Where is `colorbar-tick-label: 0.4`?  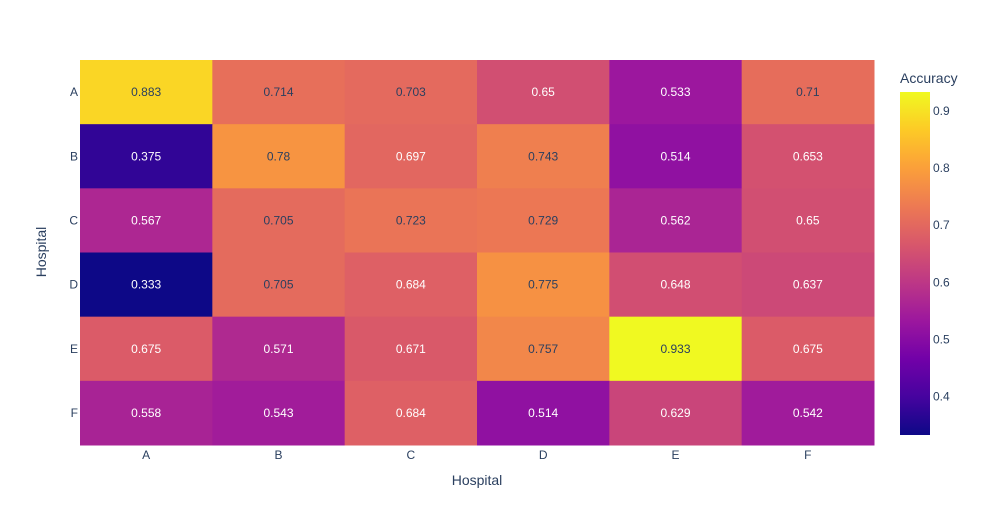 colorbar-tick-label: 0.4 is located at coordinates (941, 397).